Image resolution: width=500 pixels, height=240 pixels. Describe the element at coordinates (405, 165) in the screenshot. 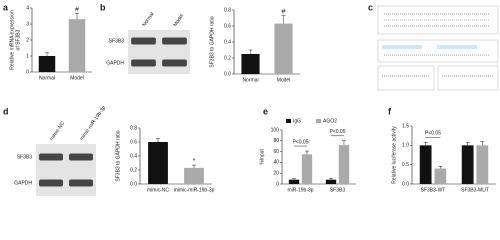

I see `y-tick-label: 0.5` at that location.